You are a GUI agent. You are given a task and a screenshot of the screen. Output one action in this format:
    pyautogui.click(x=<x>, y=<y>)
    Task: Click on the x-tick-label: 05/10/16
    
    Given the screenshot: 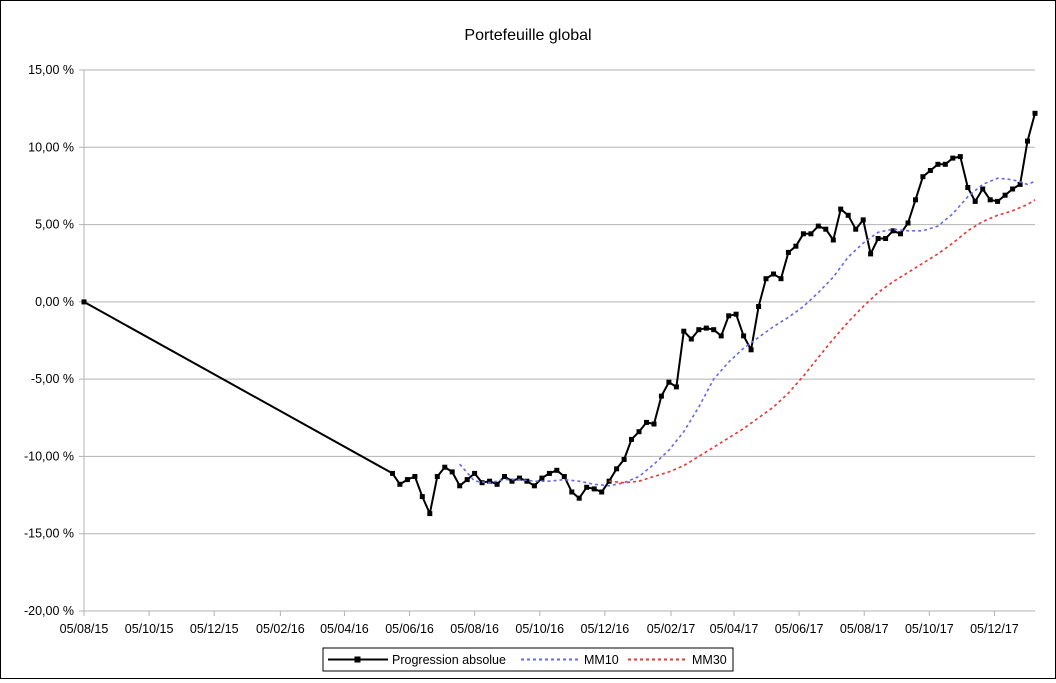 What is the action you would take?
    pyautogui.click(x=539, y=629)
    